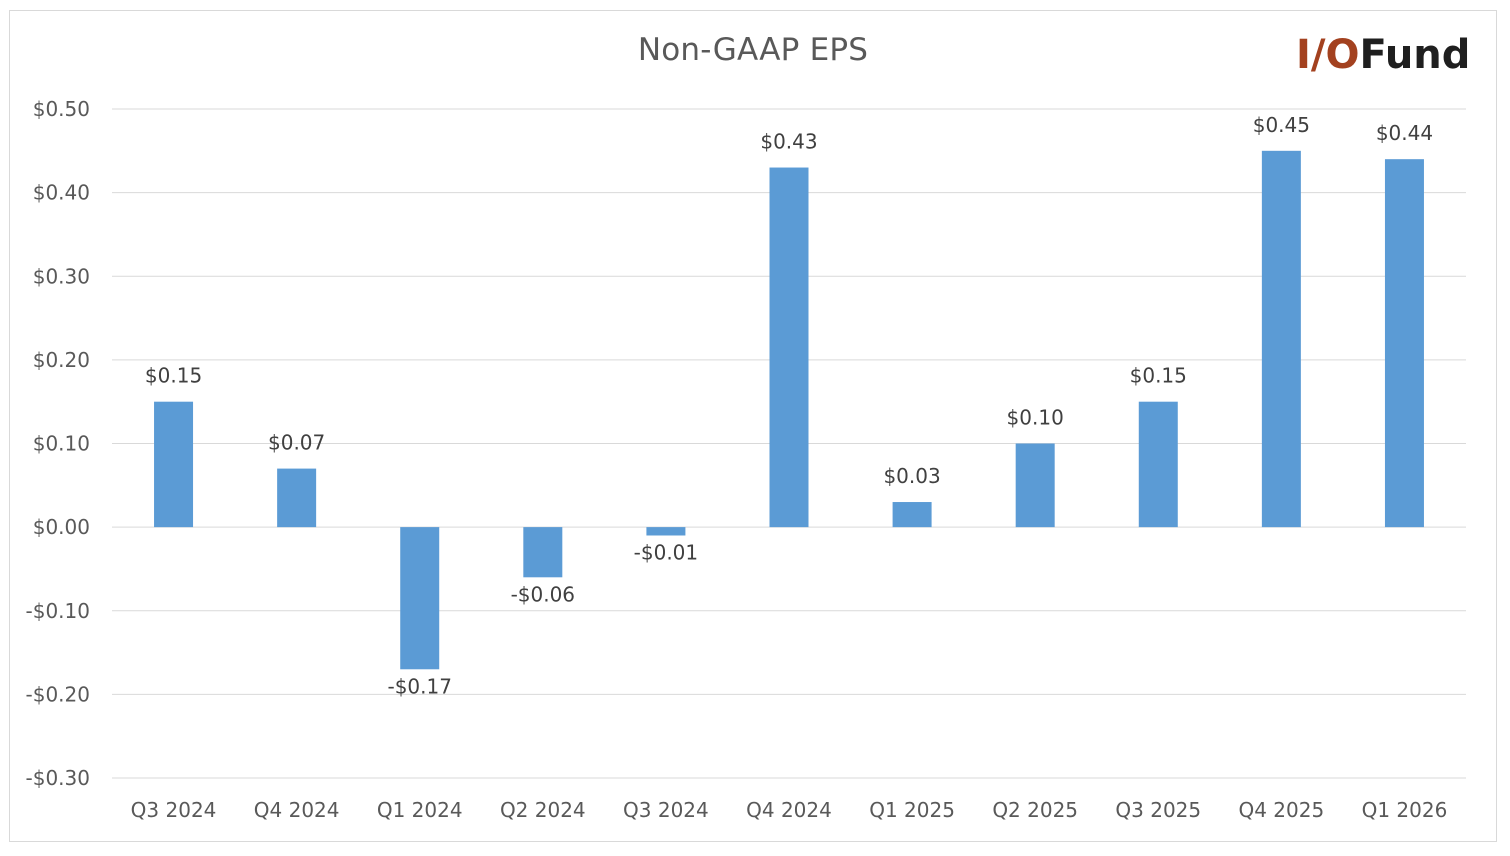 The width and height of the screenshot is (1510, 856). Describe the element at coordinates (419, 686) in the screenshot. I see `data-label: -$0.17` at that location.